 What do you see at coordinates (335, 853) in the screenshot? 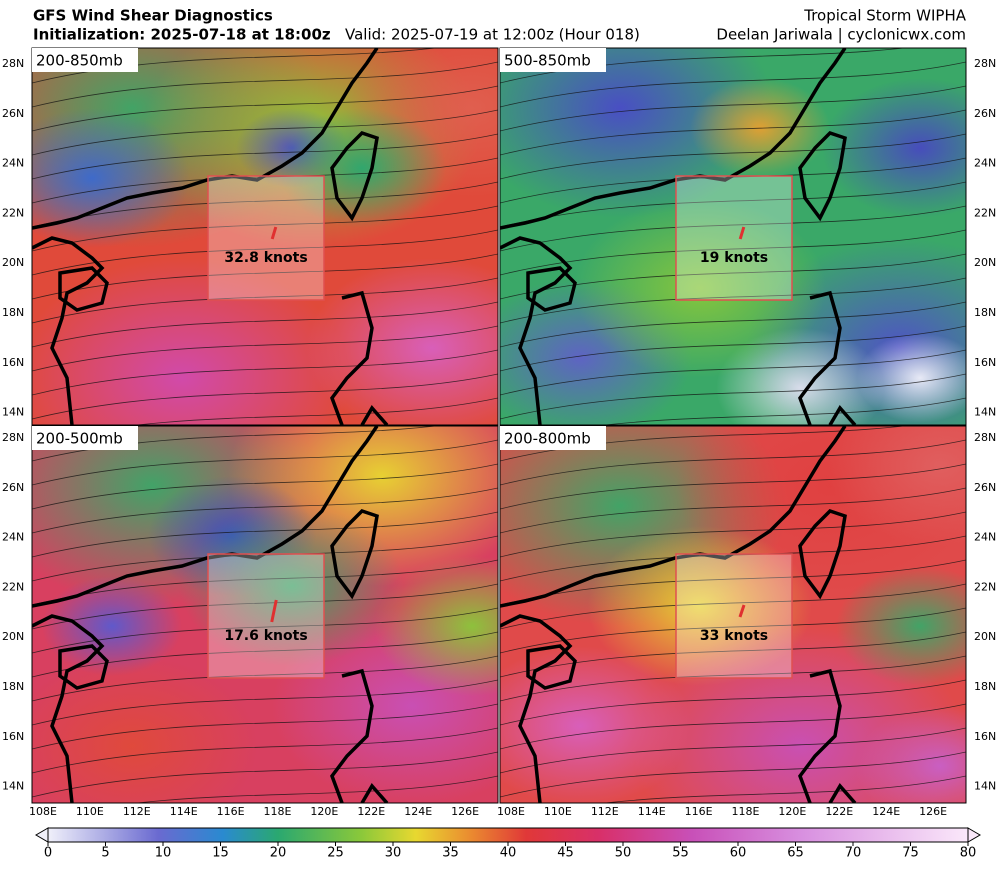
I see `colorbar-tick-label: 25` at bounding box center [335, 853].